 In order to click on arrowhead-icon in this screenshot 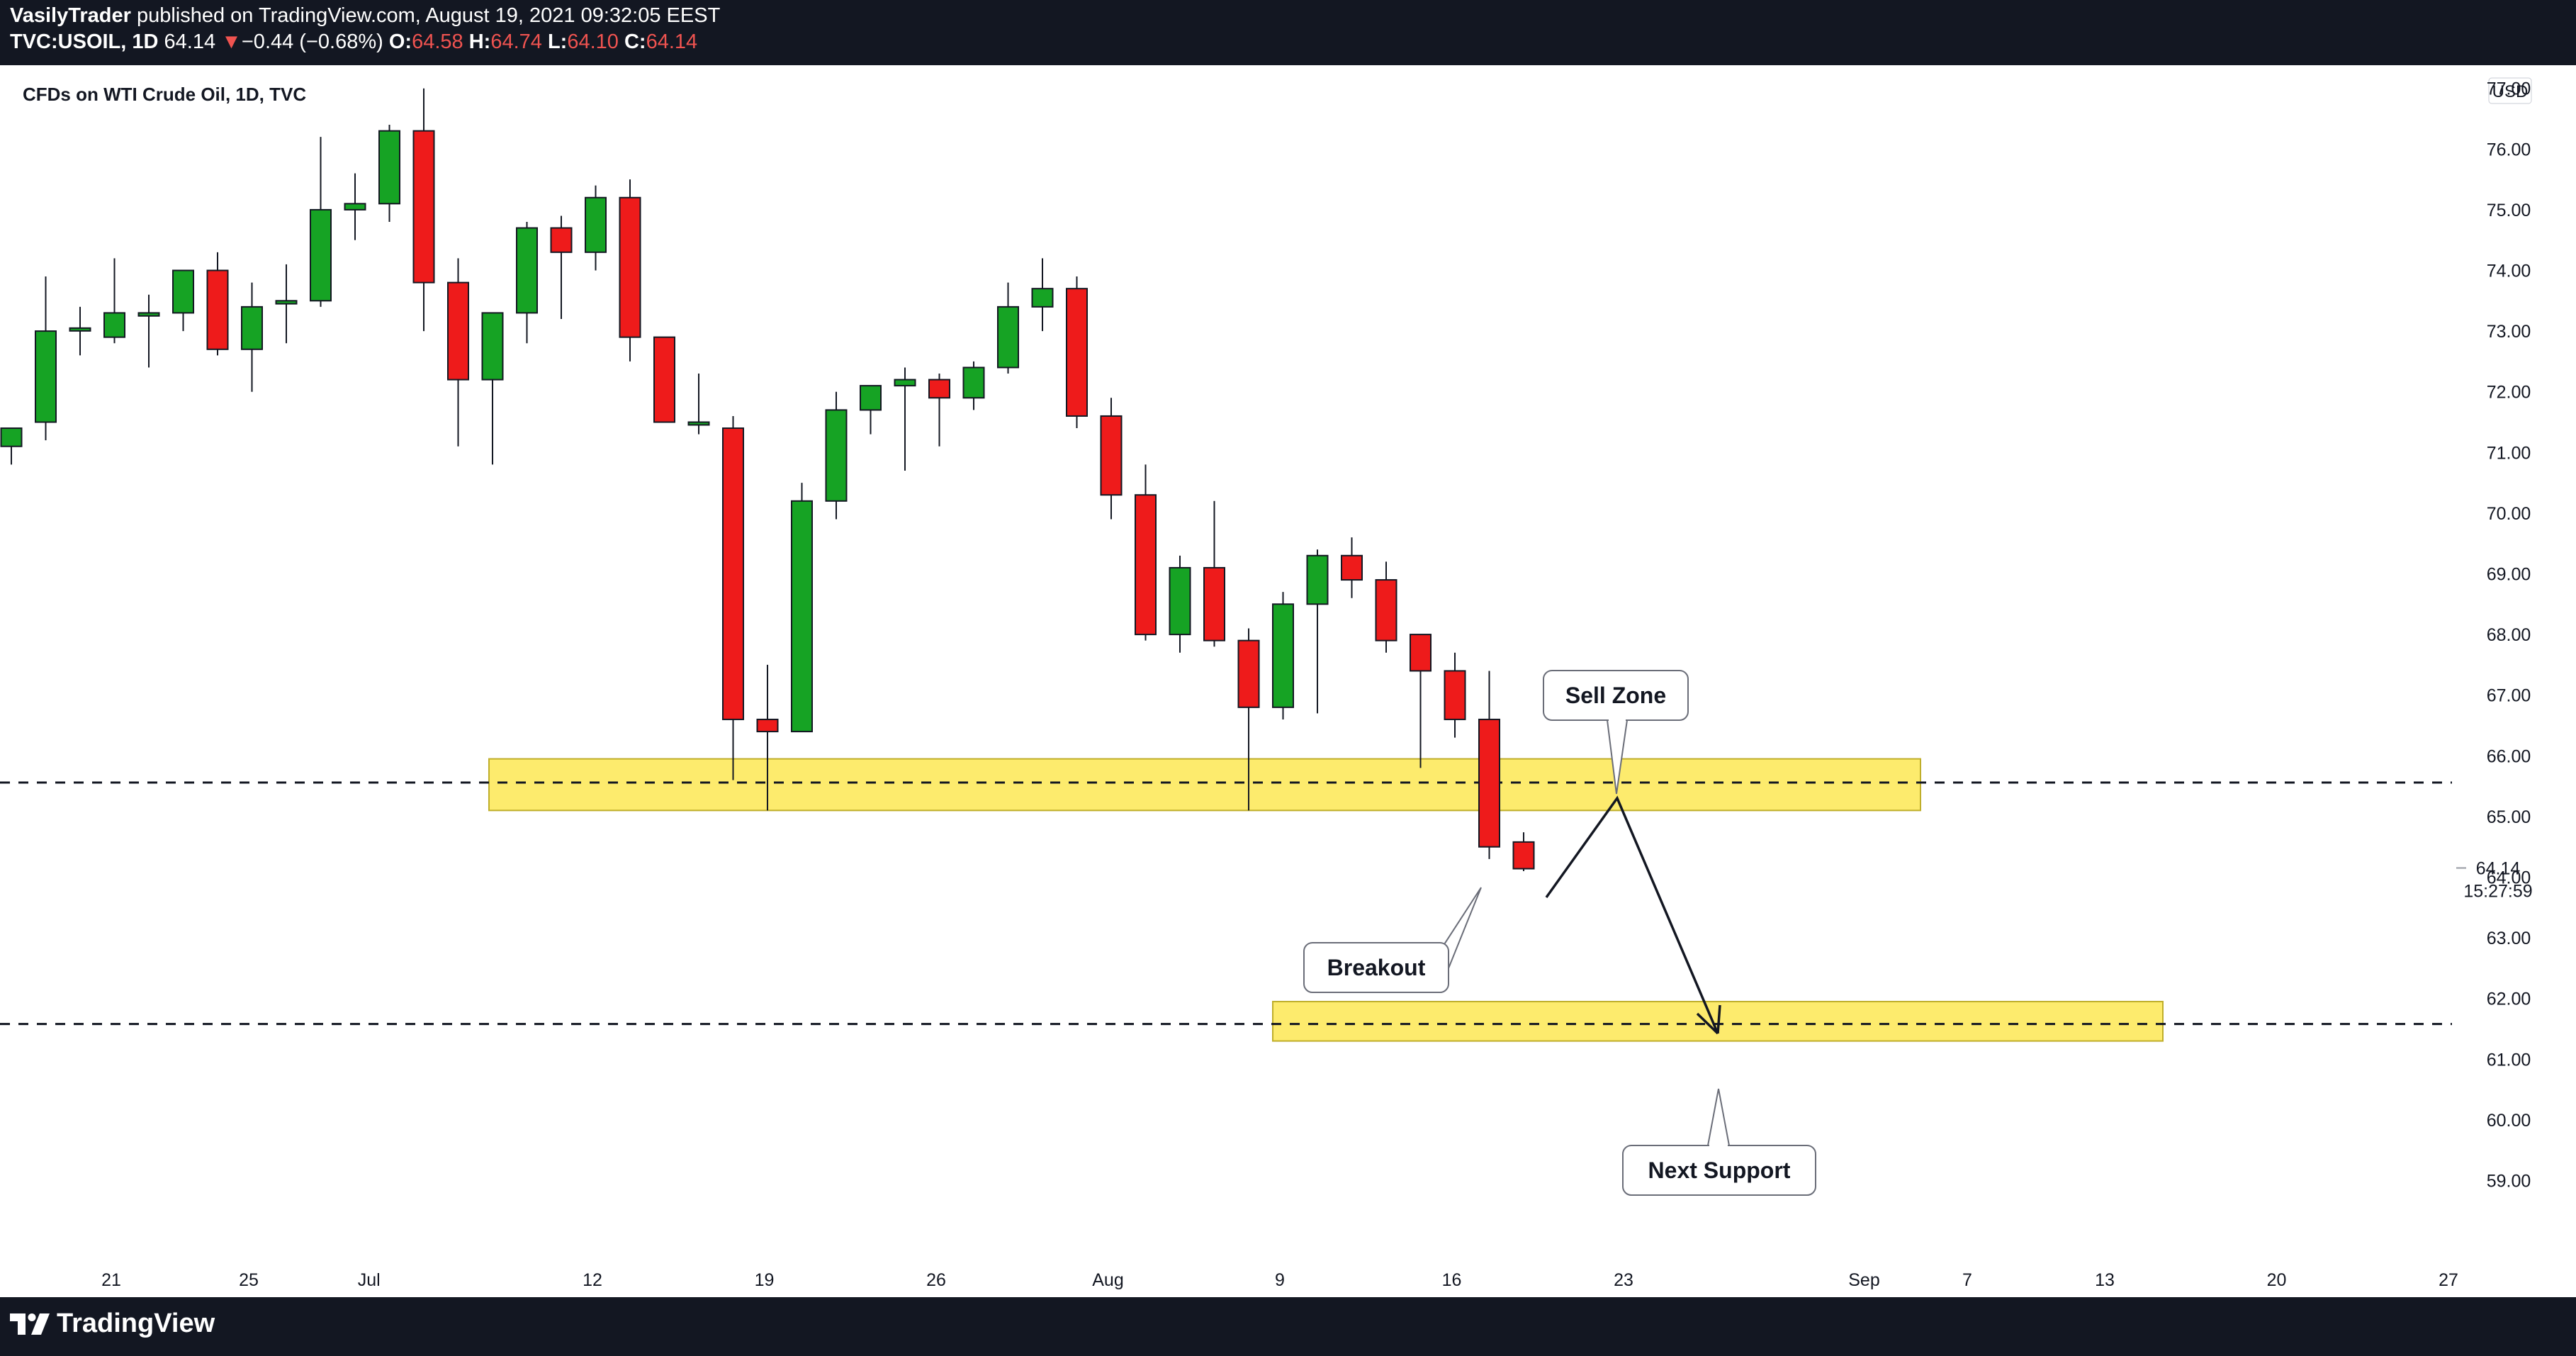, I will do `click(1708, 1019)`.